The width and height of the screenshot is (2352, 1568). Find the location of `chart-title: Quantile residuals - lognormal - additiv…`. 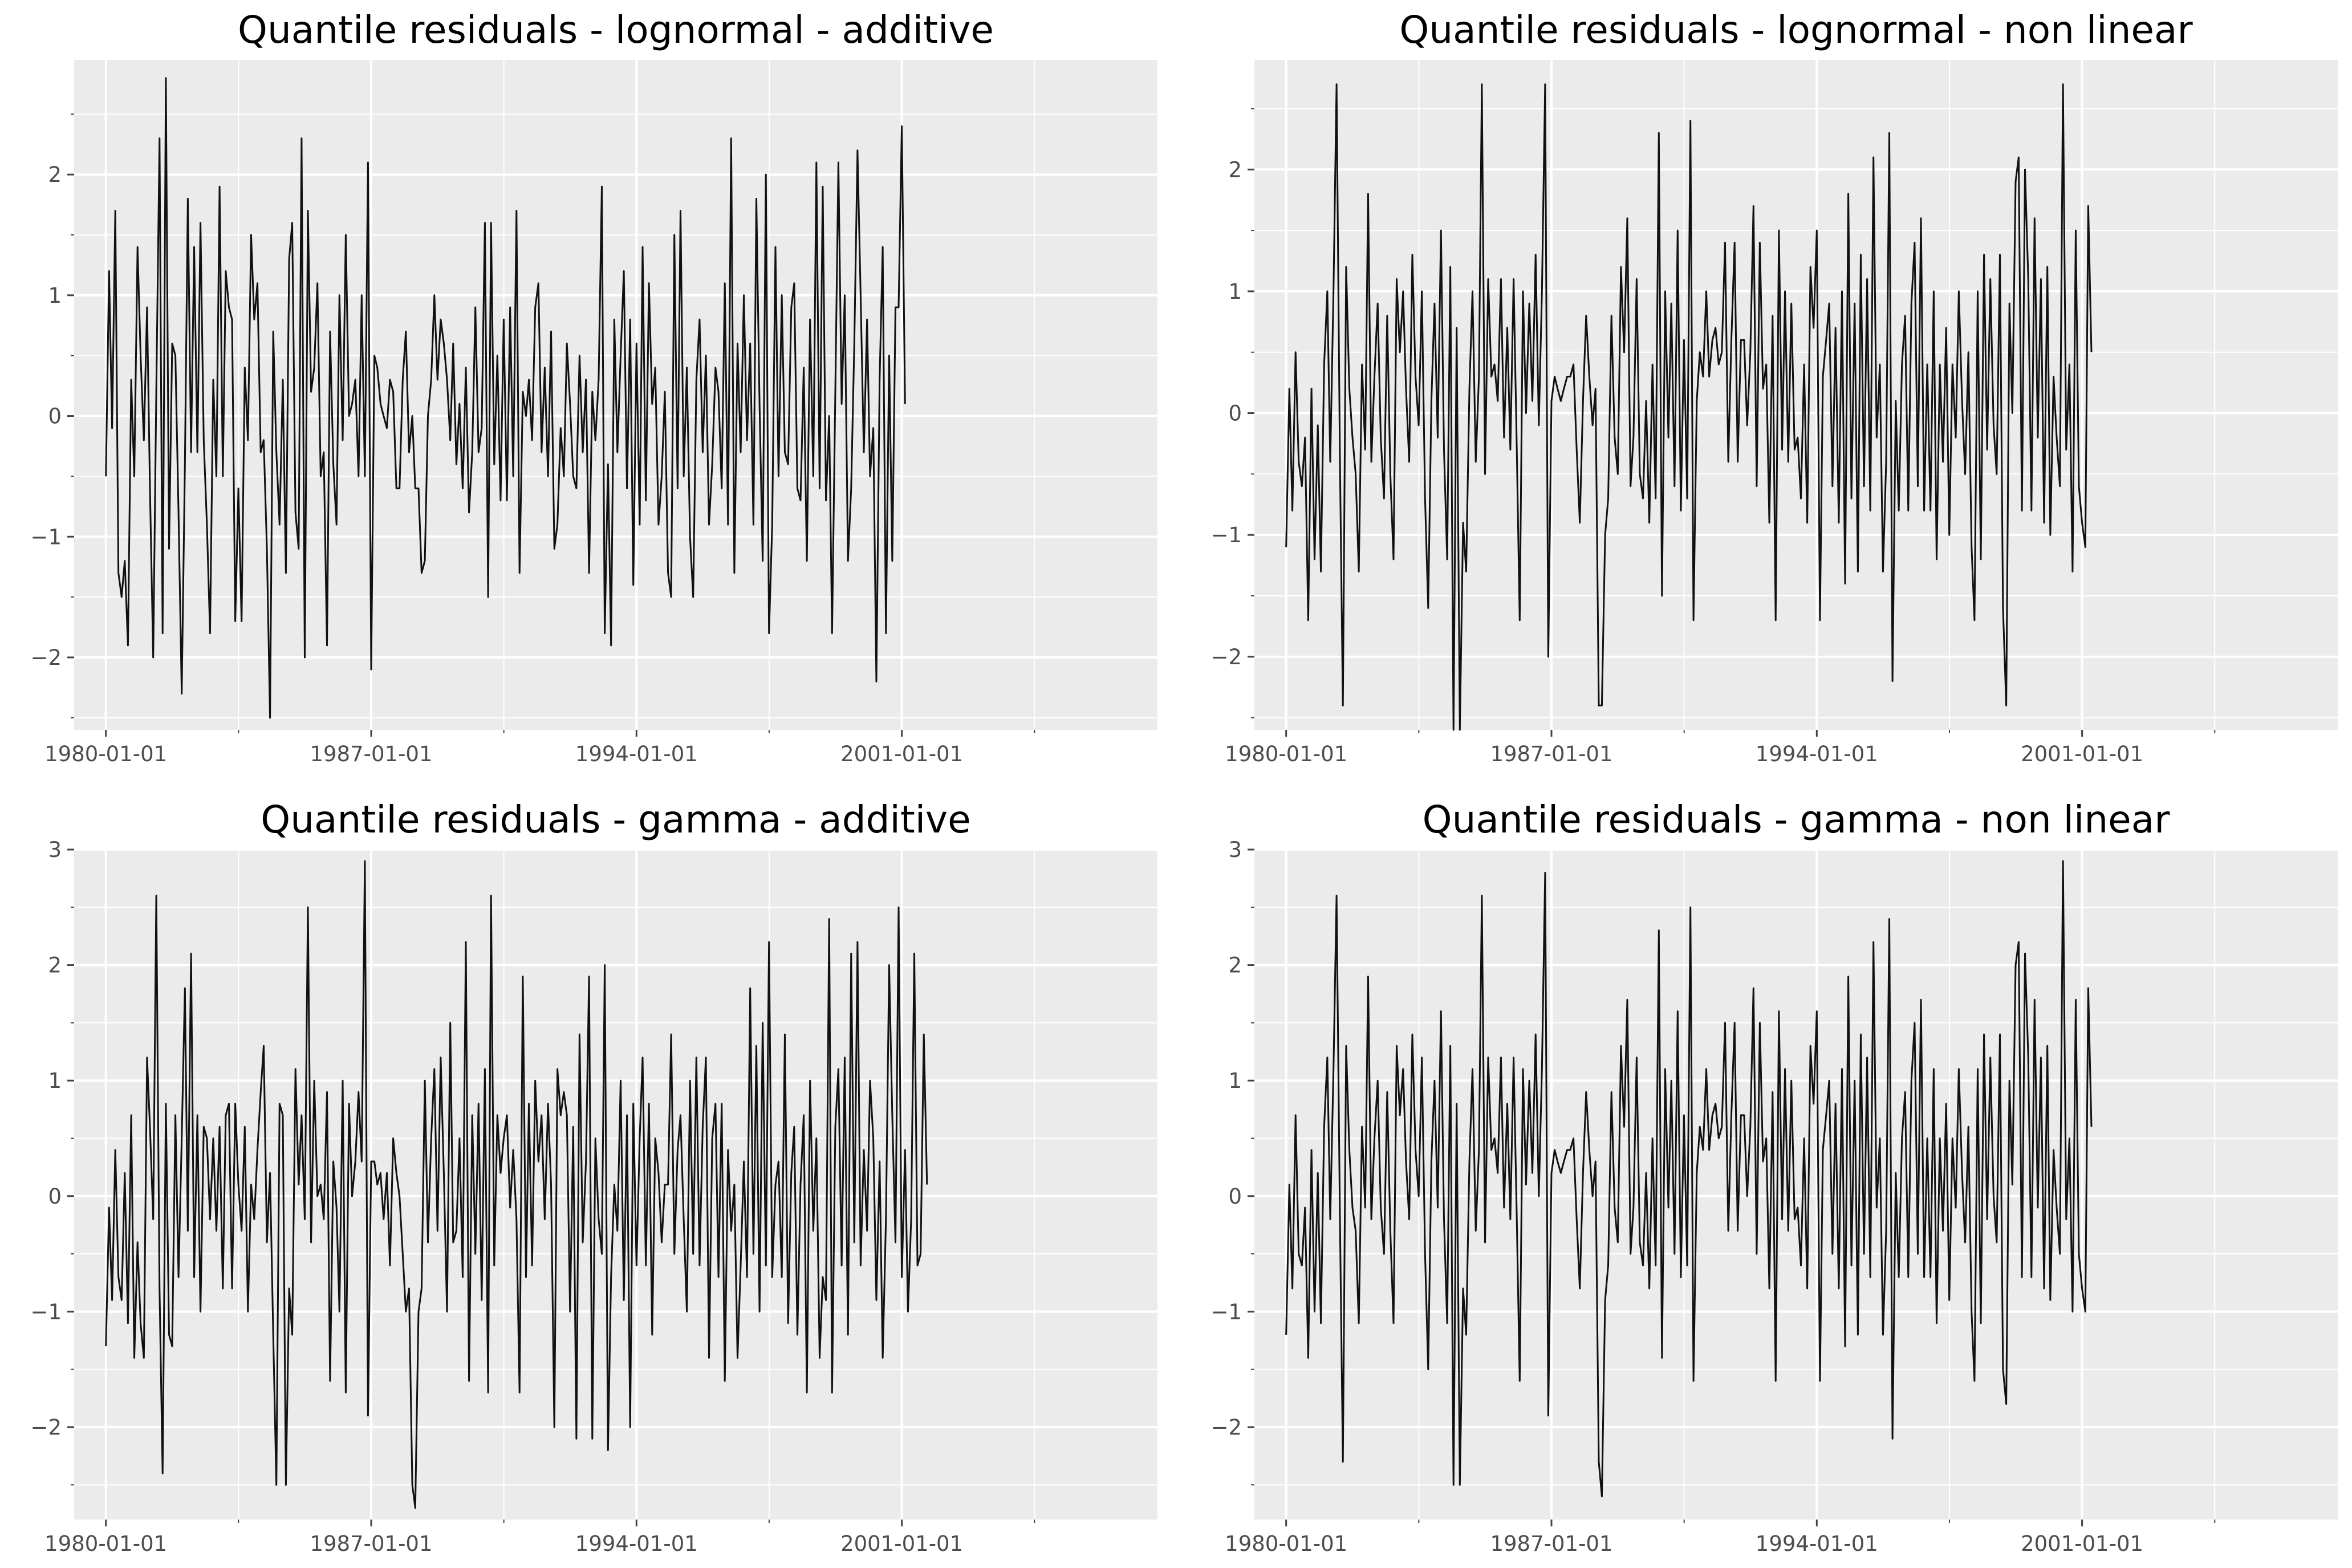

chart-title: Quantile residuals - lognormal - additiv… is located at coordinates (616, 30).